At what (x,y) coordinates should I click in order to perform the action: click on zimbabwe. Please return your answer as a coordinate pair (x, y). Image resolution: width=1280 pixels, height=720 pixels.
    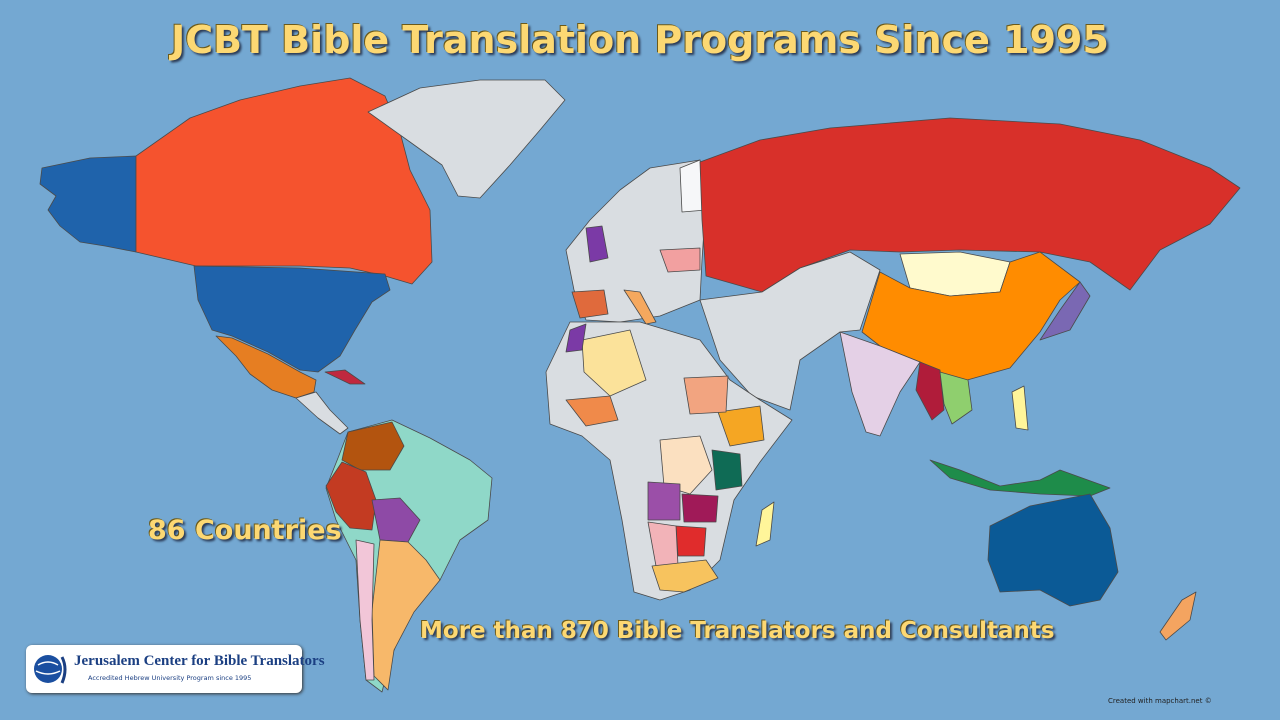
    Looking at the image, I should click on (691, 541).